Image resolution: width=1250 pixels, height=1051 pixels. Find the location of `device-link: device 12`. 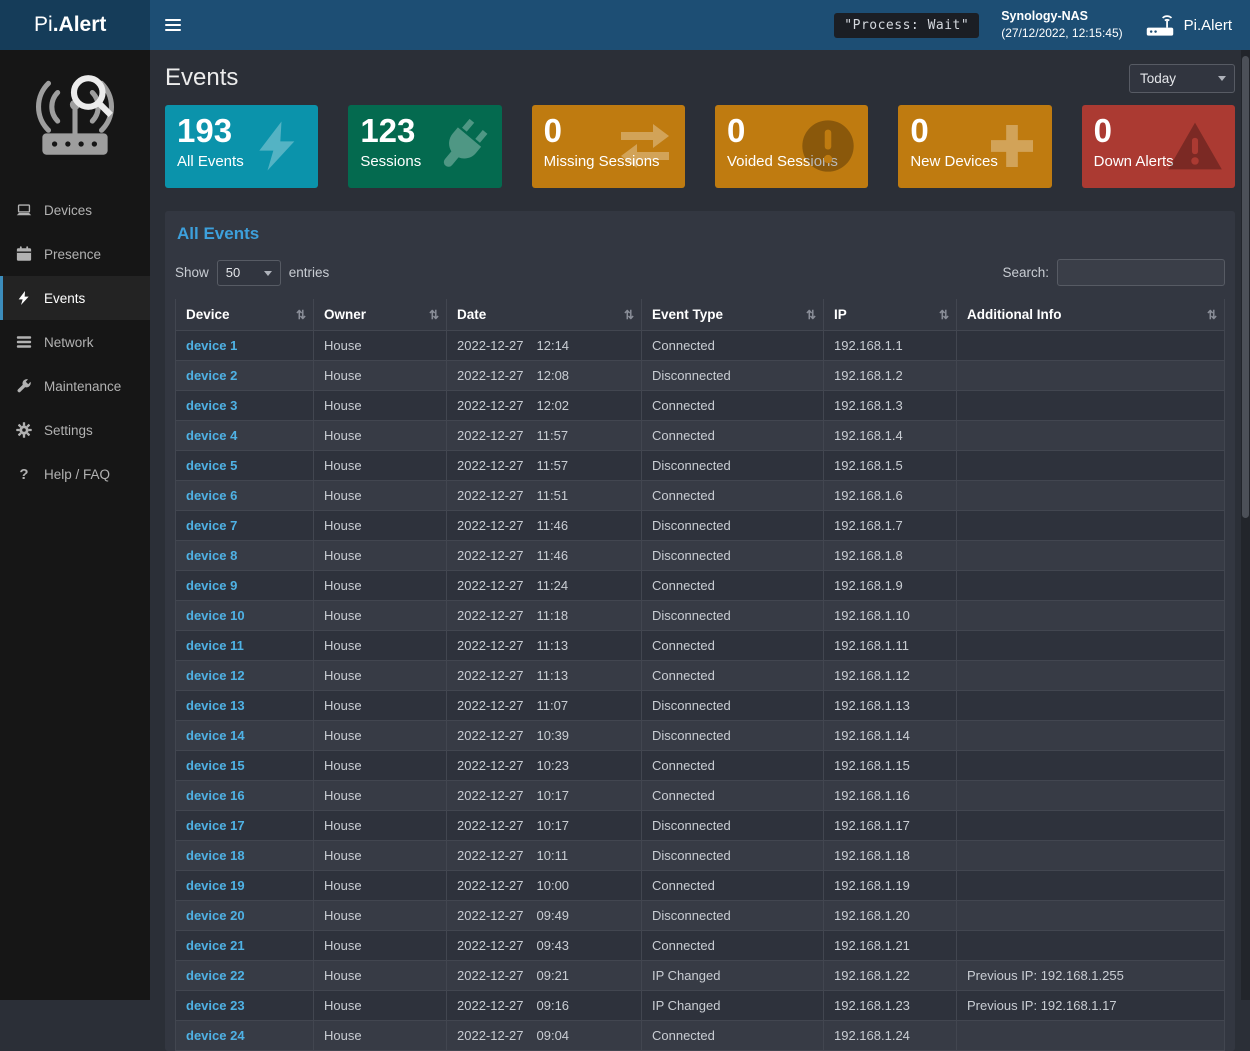

device-link: device 12 is located at coordinates (215, 675).